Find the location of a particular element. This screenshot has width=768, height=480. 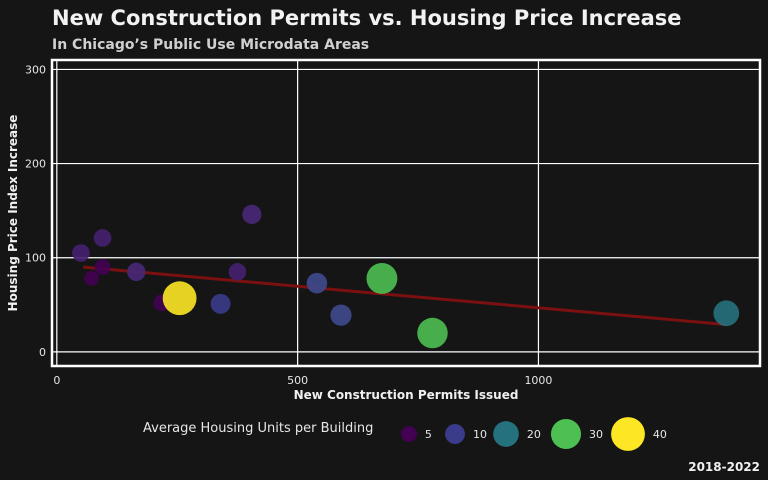

x-tick-label: 1000 is located at coordinates (538, 380).